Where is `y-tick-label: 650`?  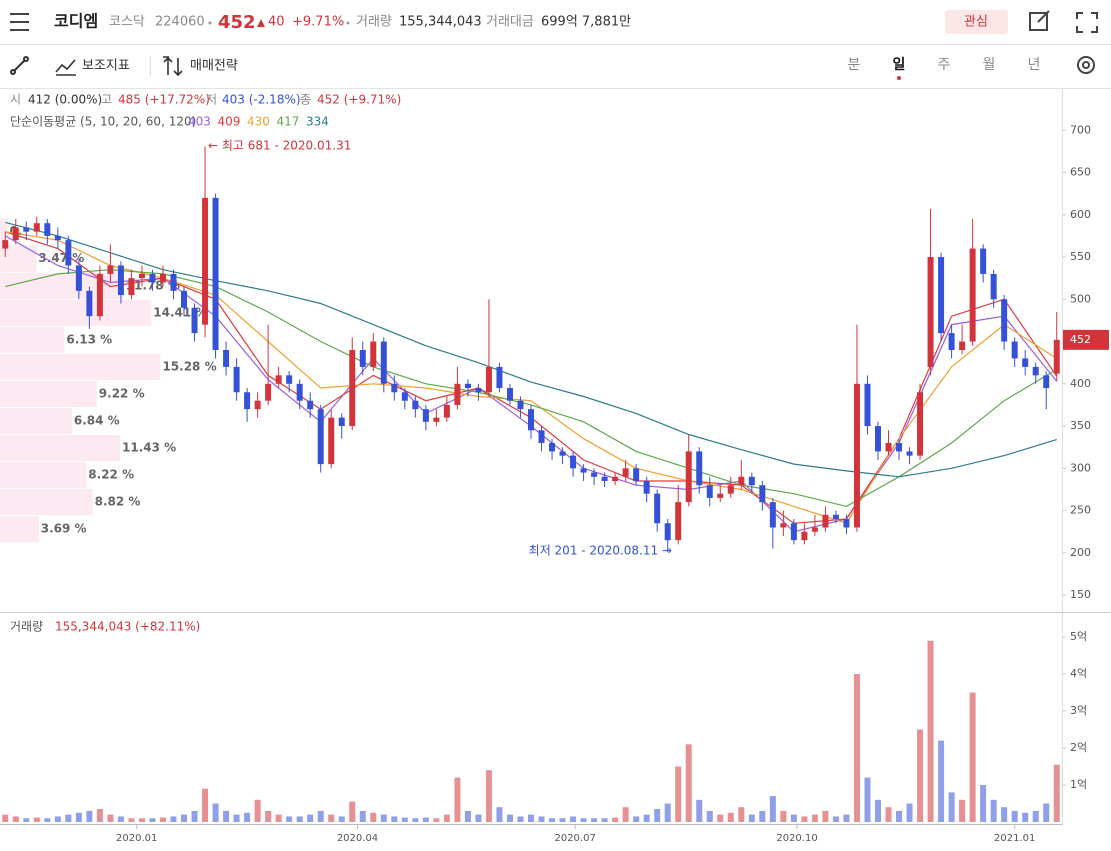
y-tick-label: 650 is located at coordinates (1080, 172).